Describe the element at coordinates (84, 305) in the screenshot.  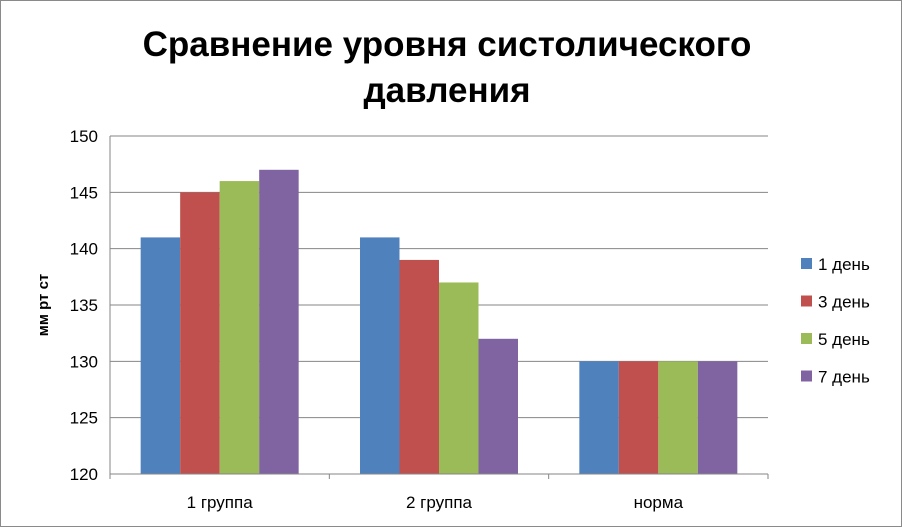
I see `y-tick-label: 135` at that location.